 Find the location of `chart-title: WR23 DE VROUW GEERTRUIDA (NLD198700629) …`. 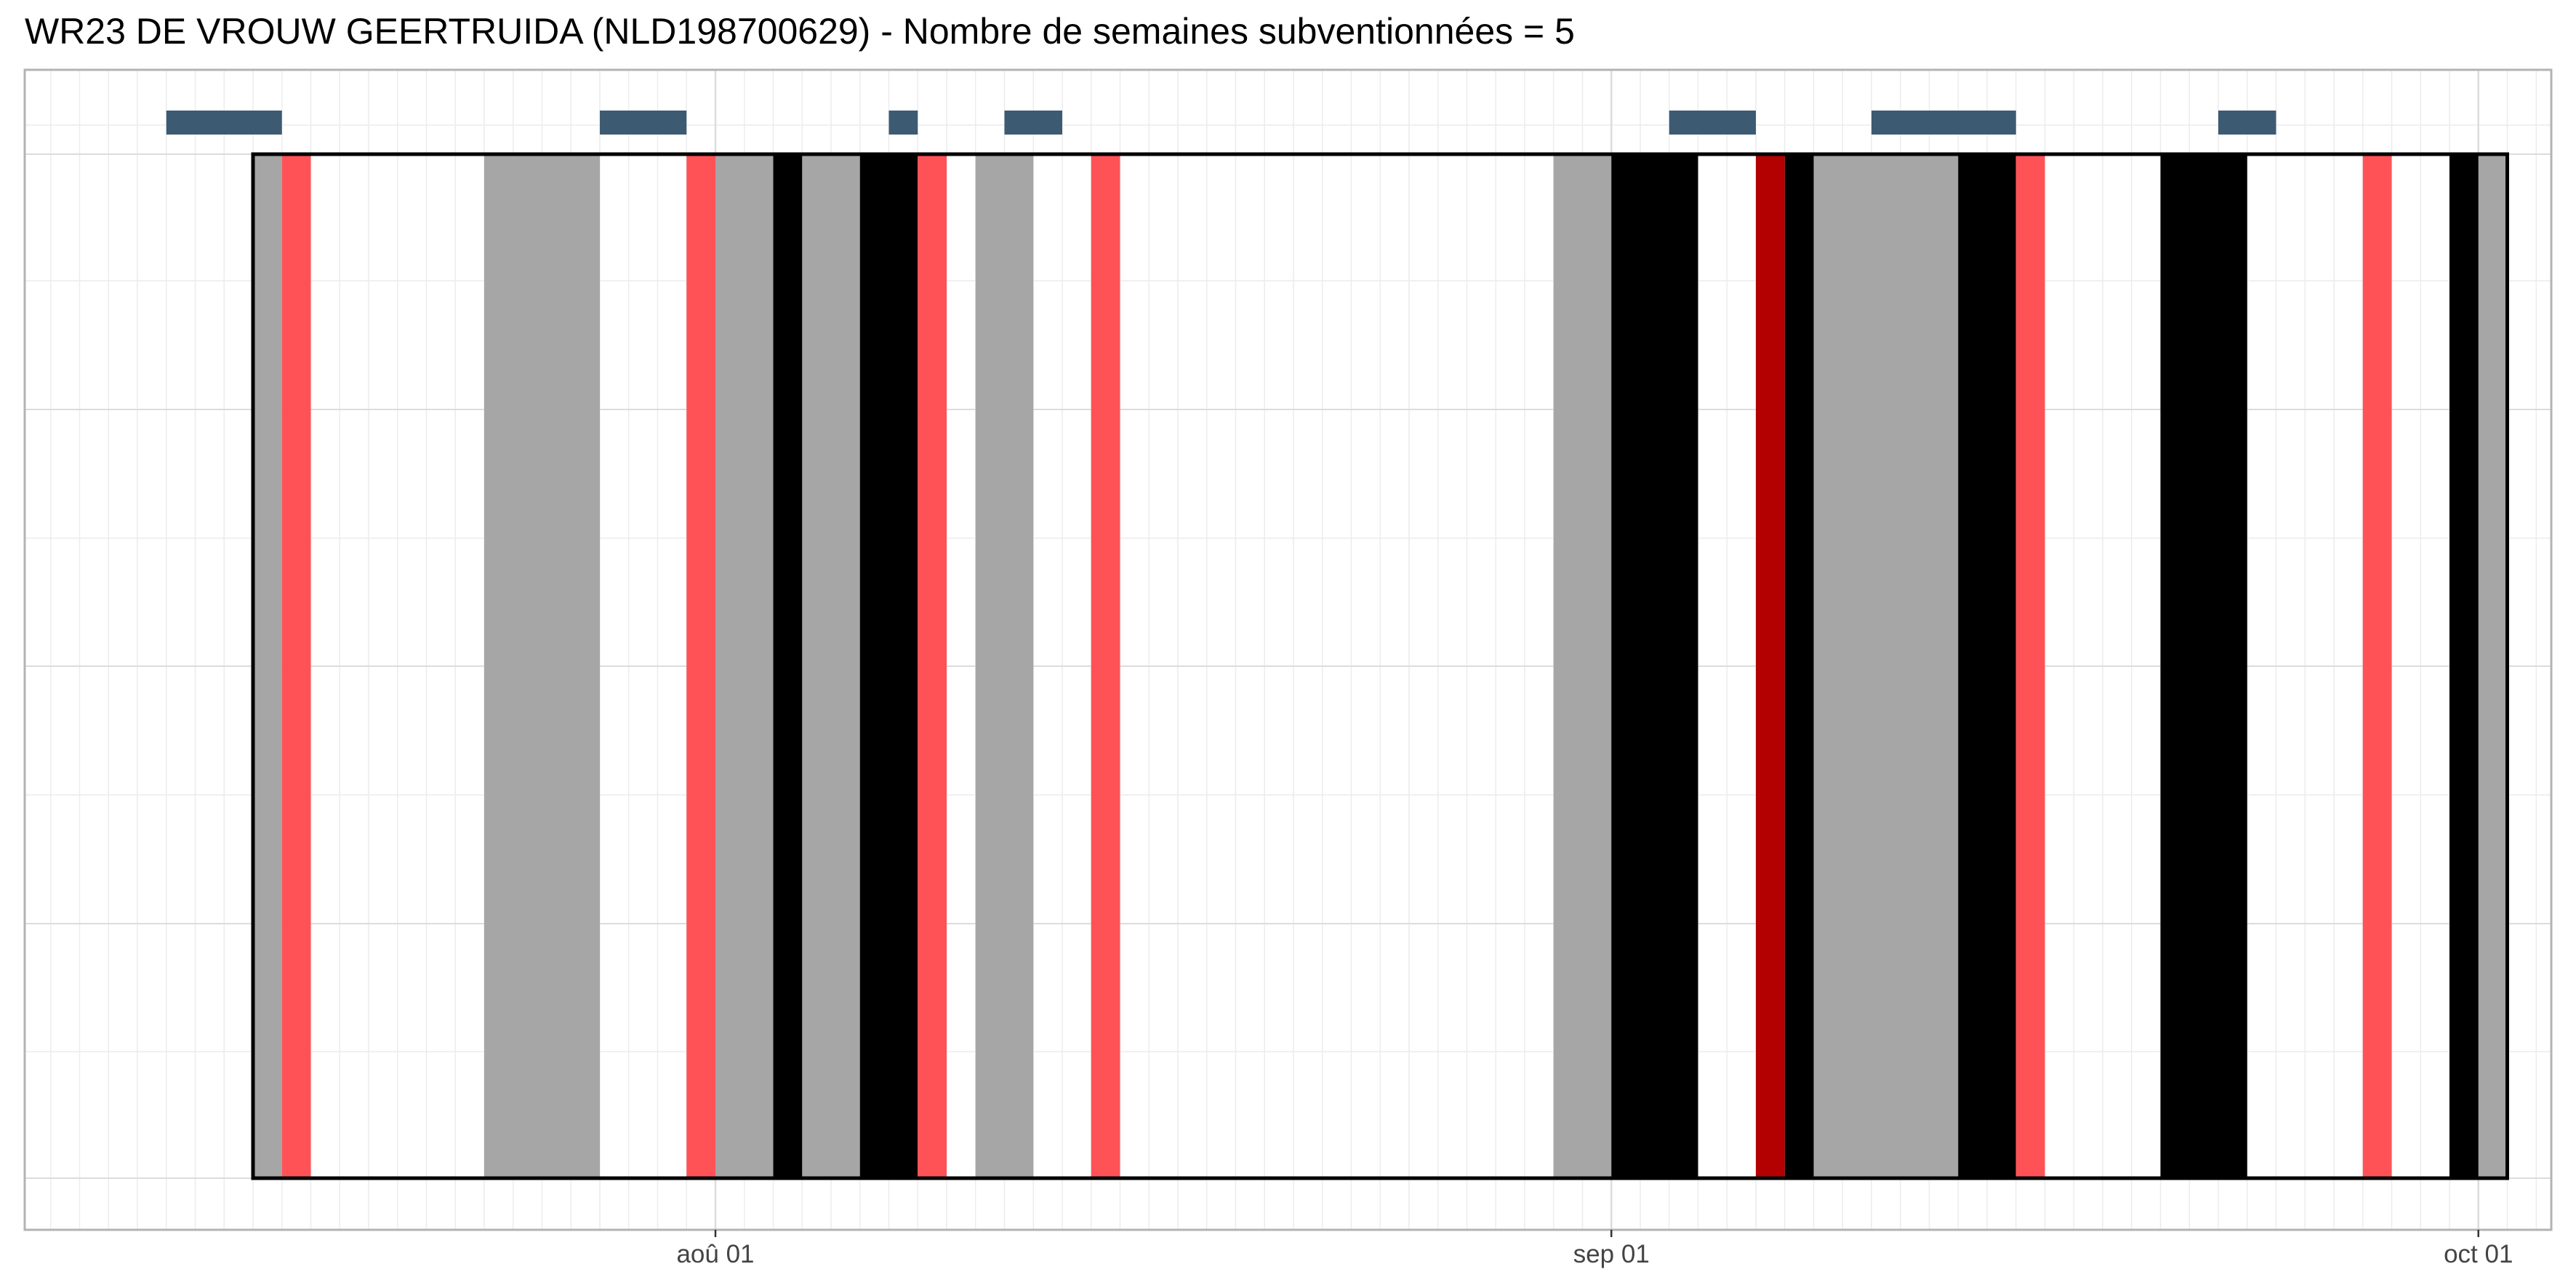

chart-title: WR23 DE VROUW GEERTRUIDA (NLD198700629) … is located at coordinates (800, 31).